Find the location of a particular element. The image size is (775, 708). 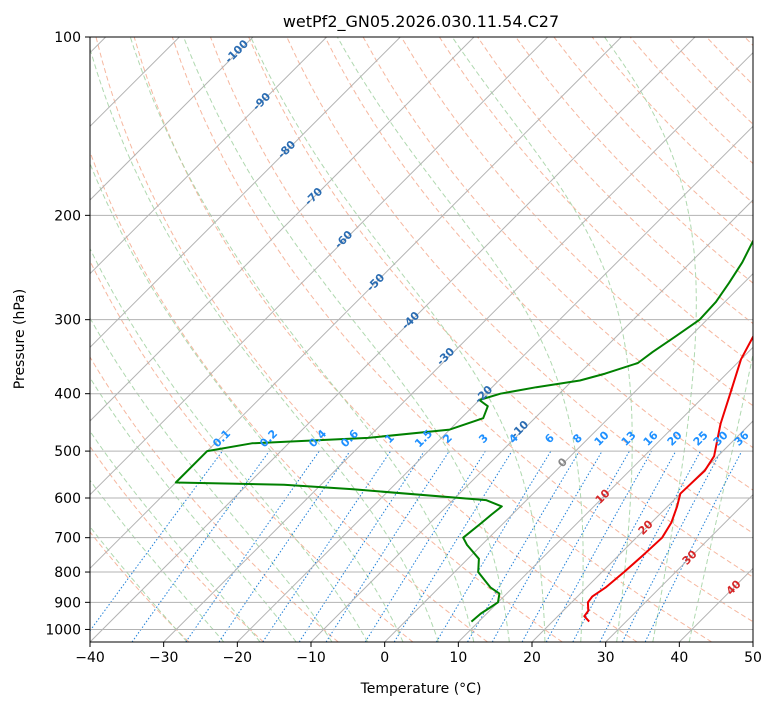

line-label: 0.2 is located at coordinates (268, 438).